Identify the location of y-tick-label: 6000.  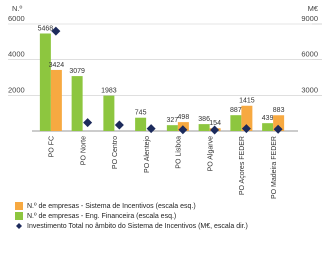
(16, 18).